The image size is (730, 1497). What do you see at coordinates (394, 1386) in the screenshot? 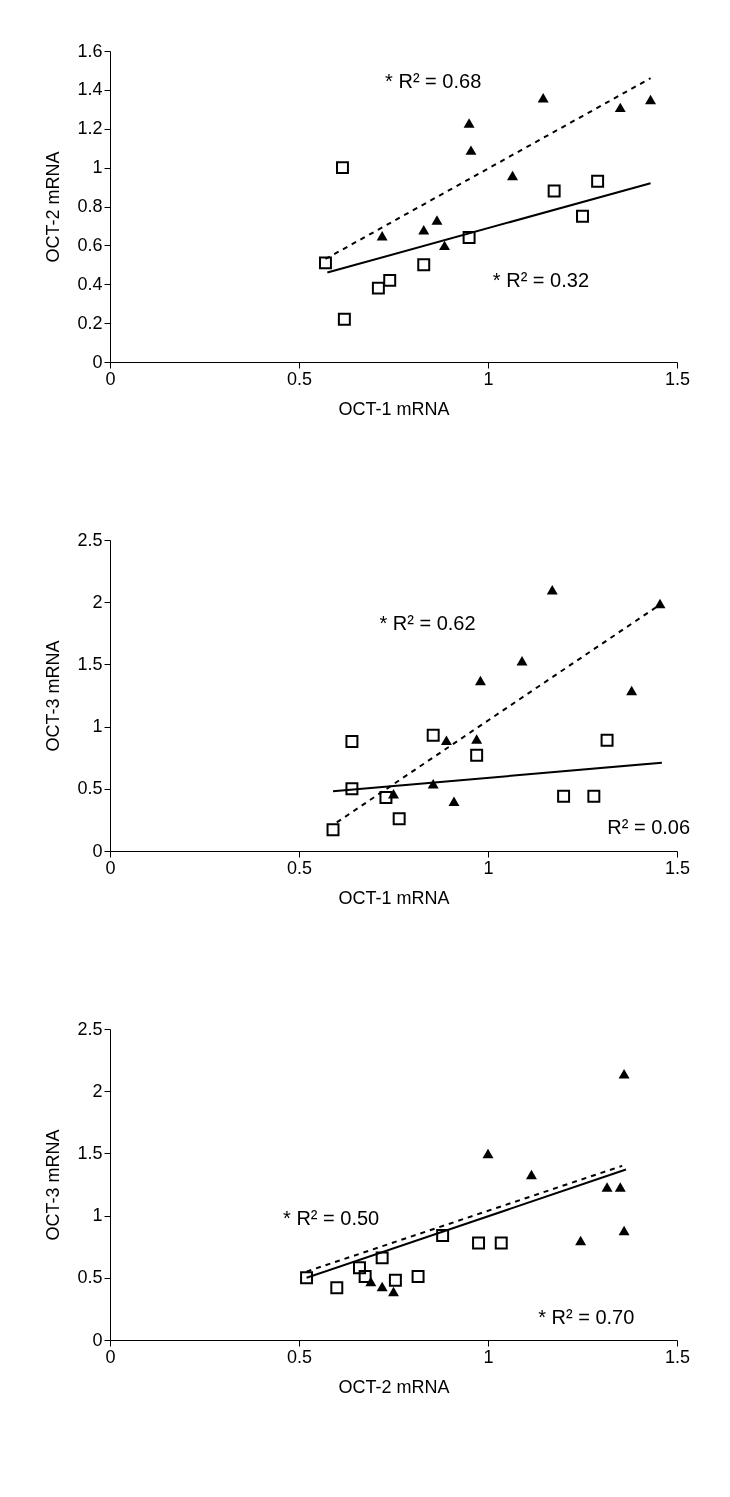
I see `x-axis-title: OCT-2 mRNA` at bounding box center [394, 1386].